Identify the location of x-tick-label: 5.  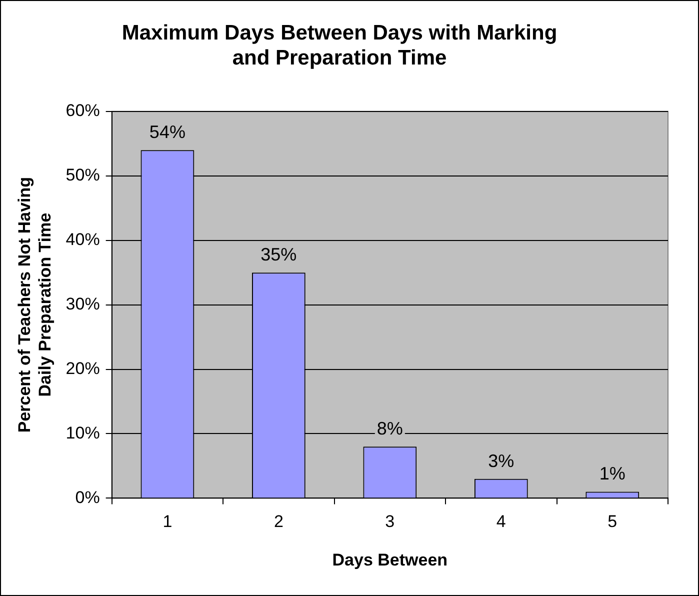
(613, 522).